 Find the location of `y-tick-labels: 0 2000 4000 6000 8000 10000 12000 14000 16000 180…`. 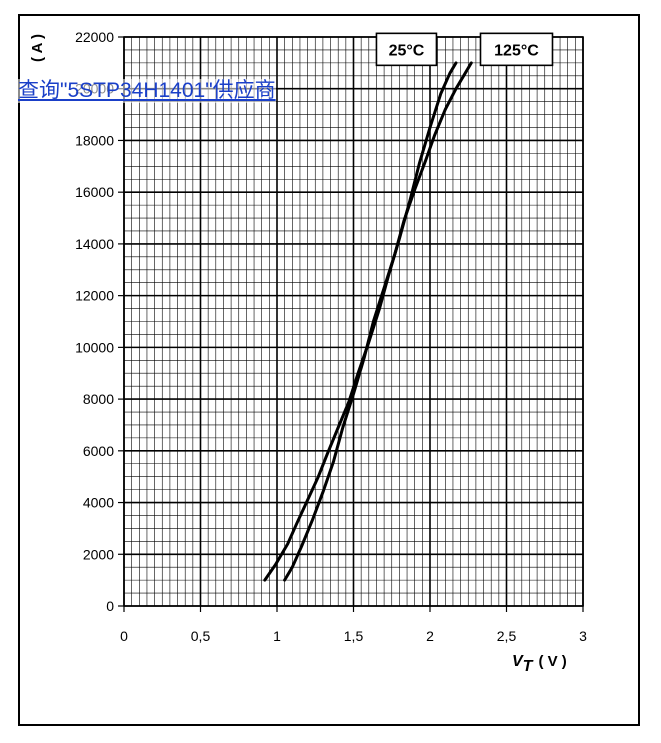

y-tick-labels: 0 2000 4000 6000 8000 10000 12000 14000 16000 180… is located at coordinates (94, 321).